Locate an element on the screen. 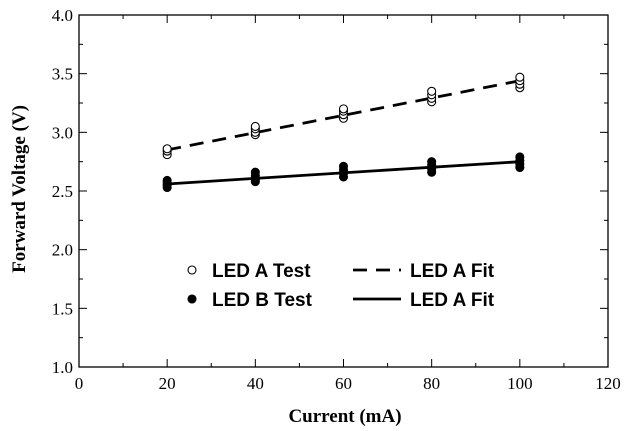  x-tick-label: 80 is located at coordinates (431, 383).